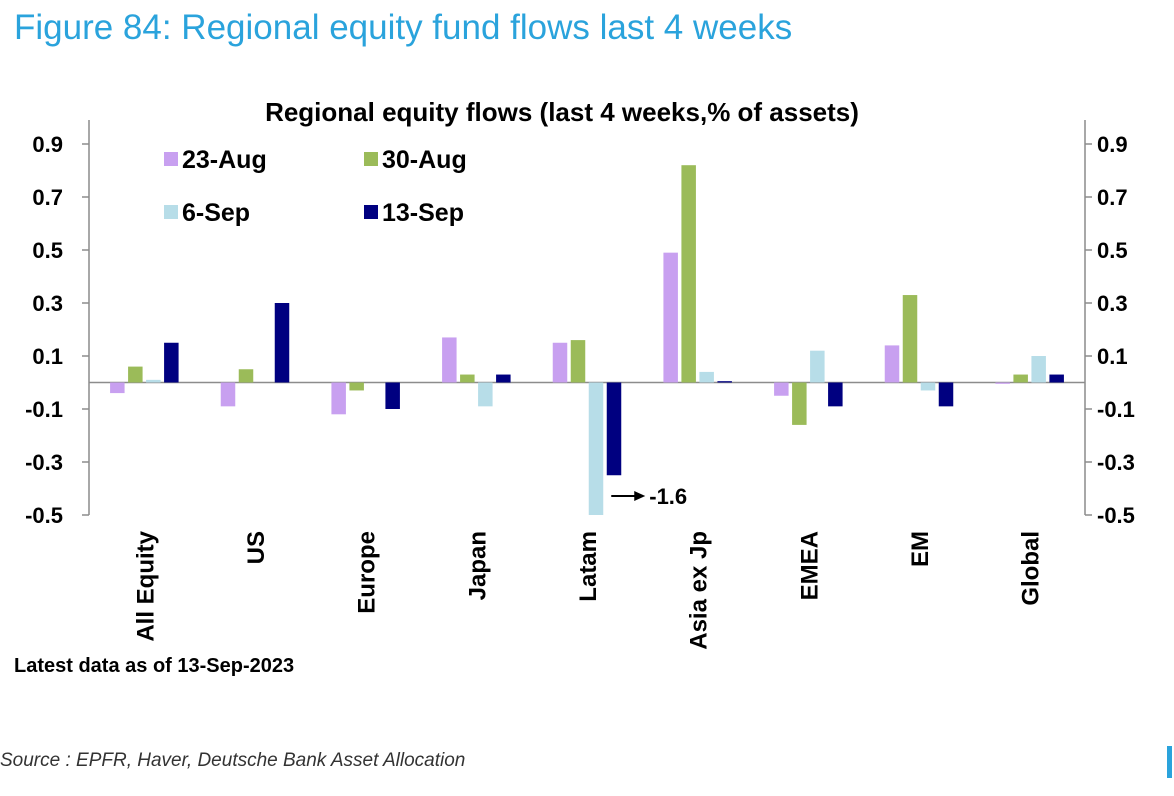  What do you see at coordinates (1169, 762) in the screenshot?
I see `corner-accent` at bounding box center [1169, 762].